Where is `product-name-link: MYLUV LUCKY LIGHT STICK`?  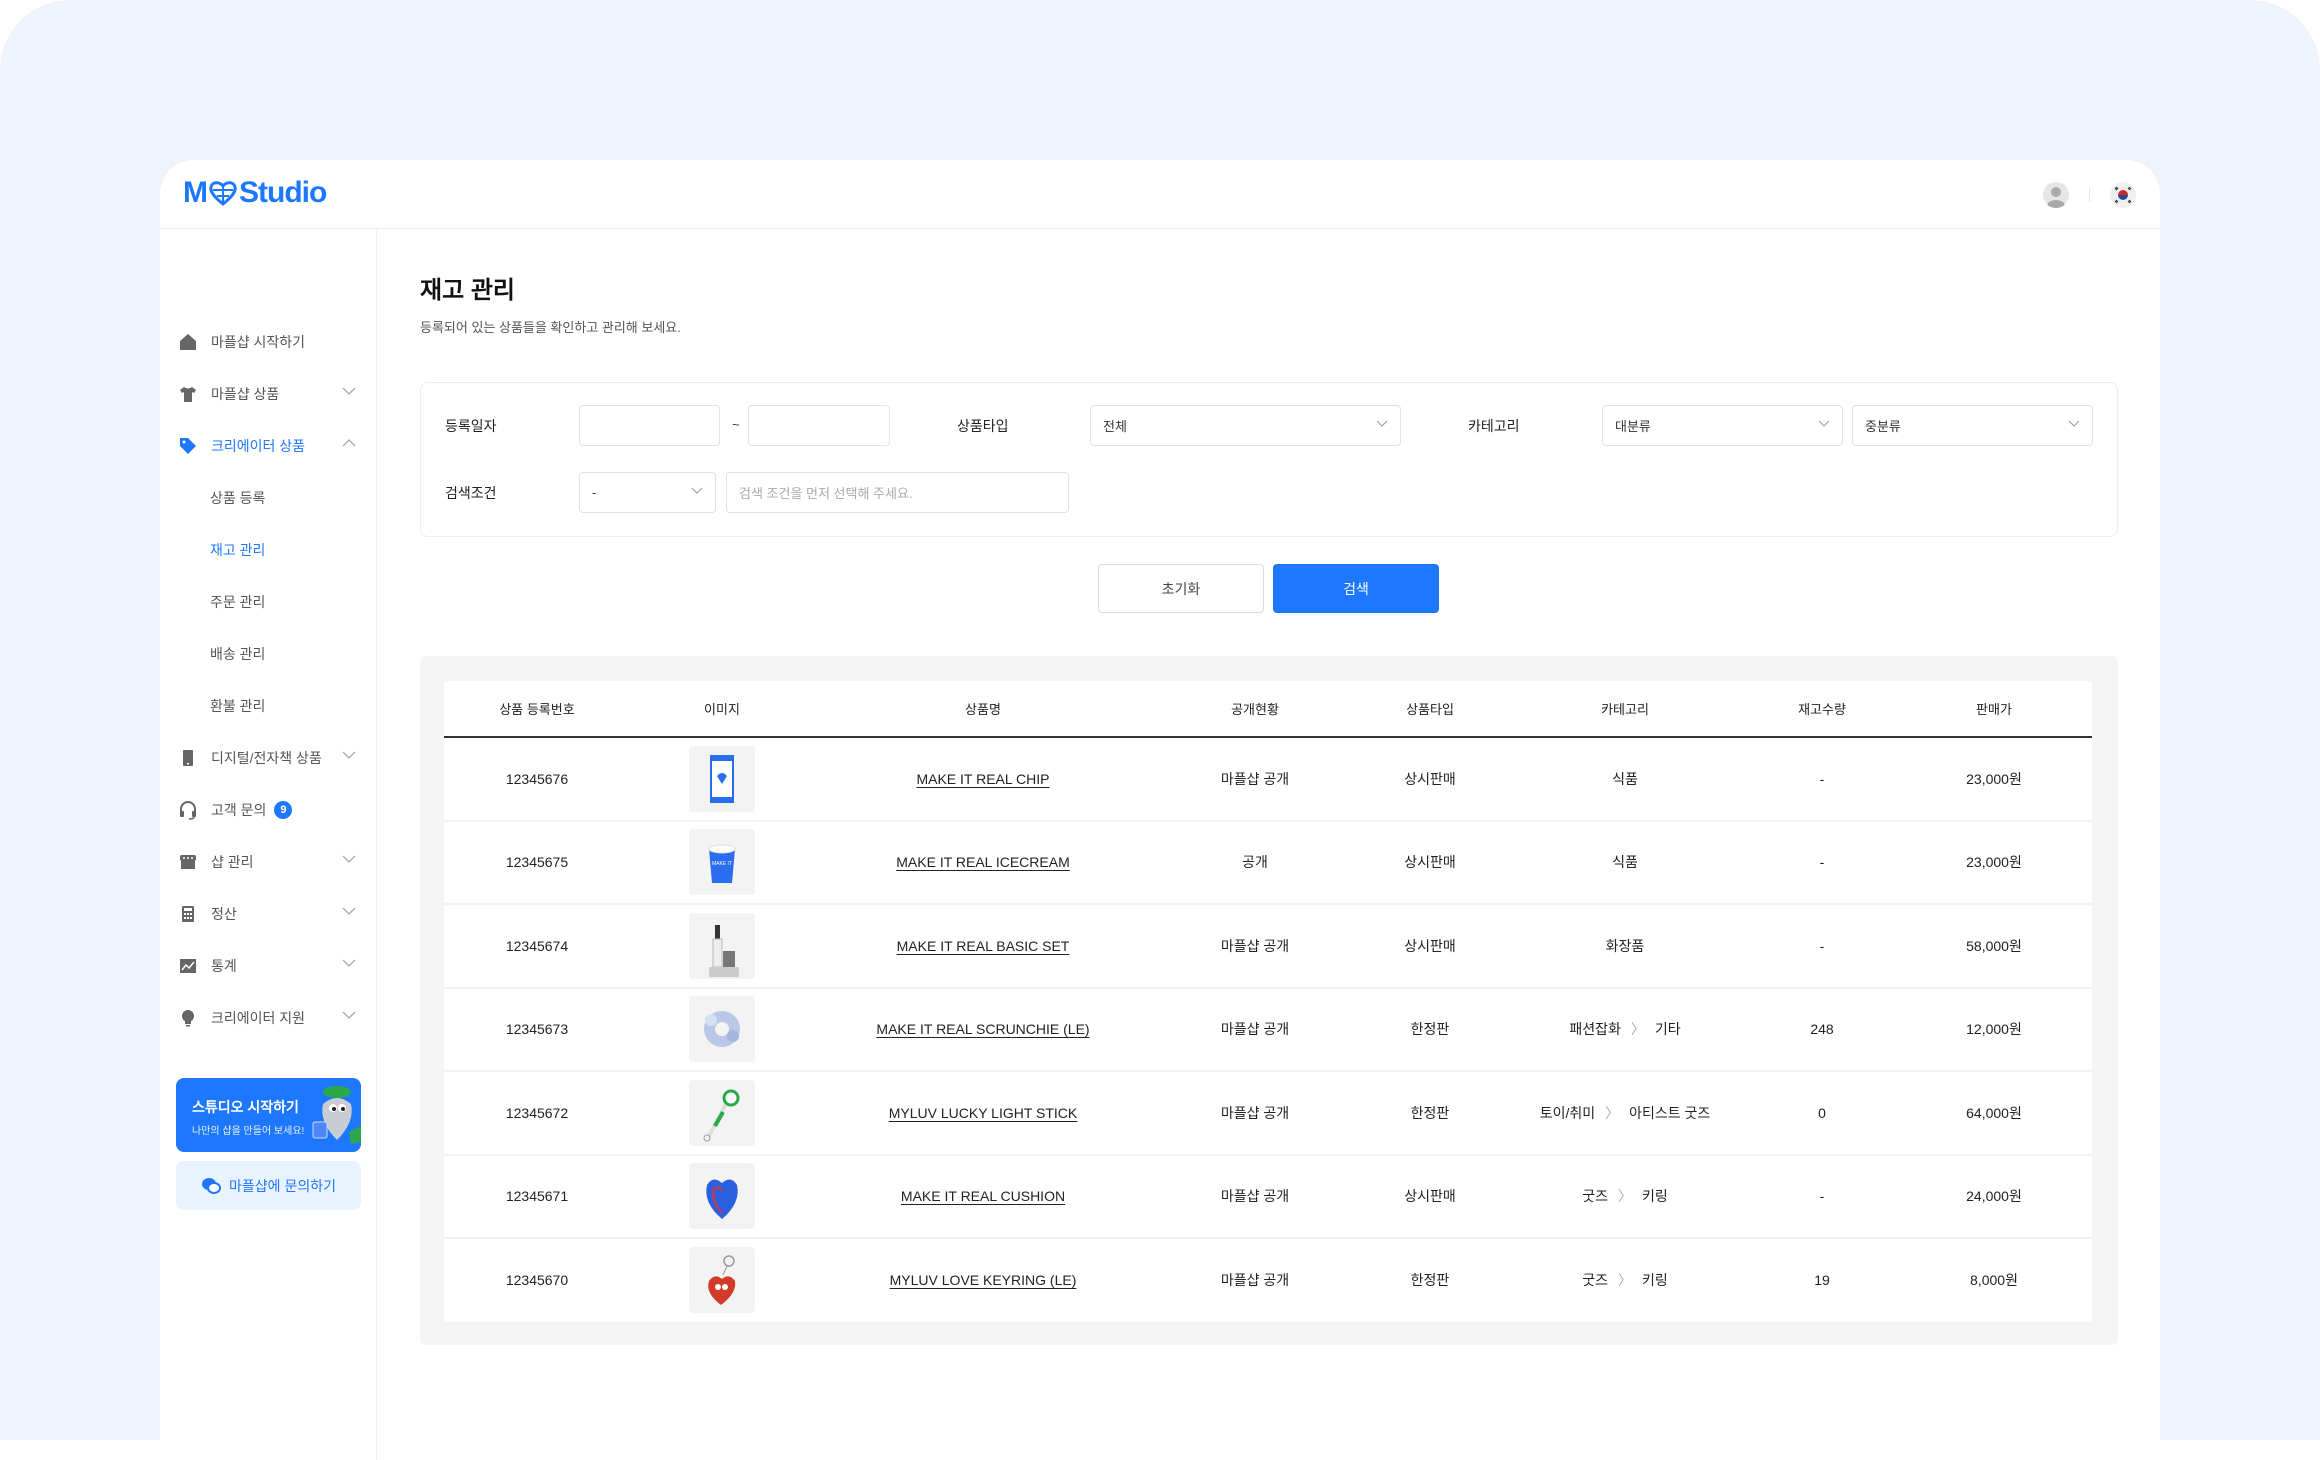
product-name-link: MYLUV LUCKY LIGHT STICK is located at coordinates (983, 1112).